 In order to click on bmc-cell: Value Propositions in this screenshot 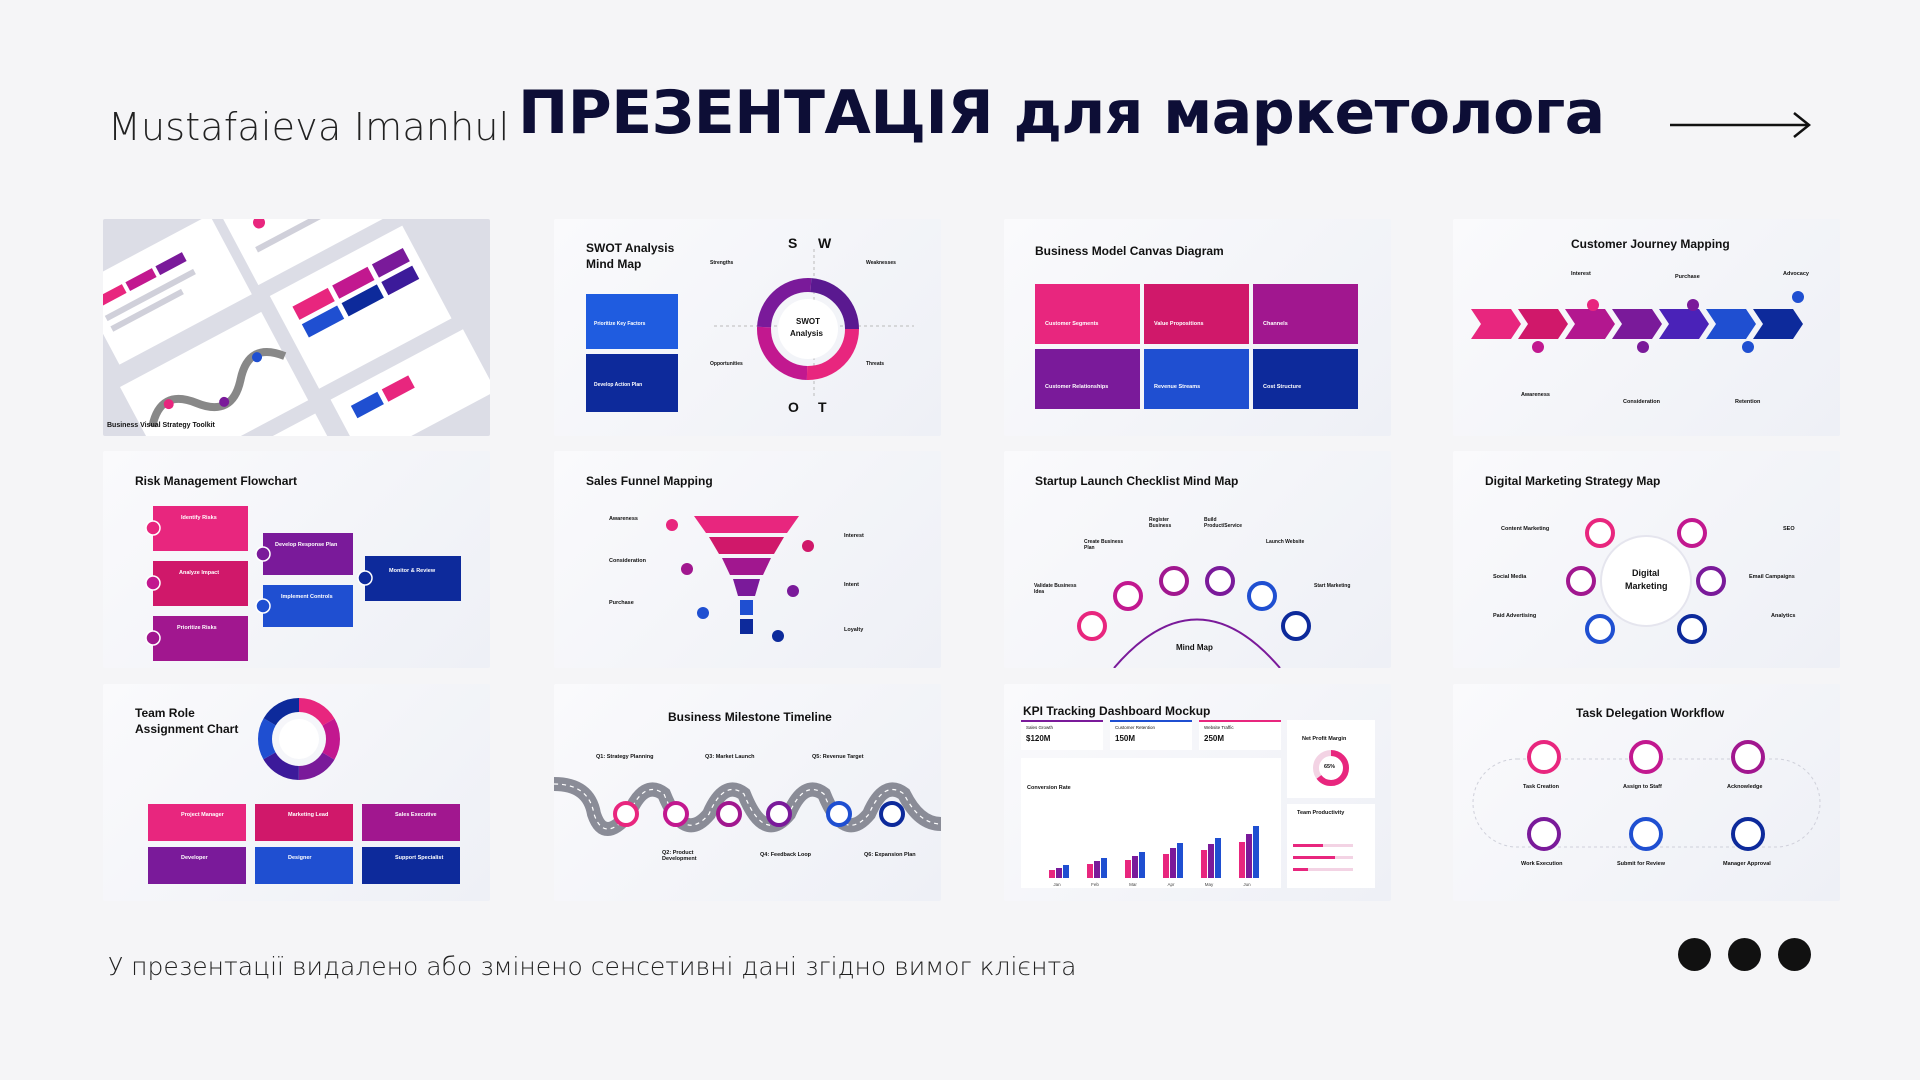, I will do `click(1179, 324)`.